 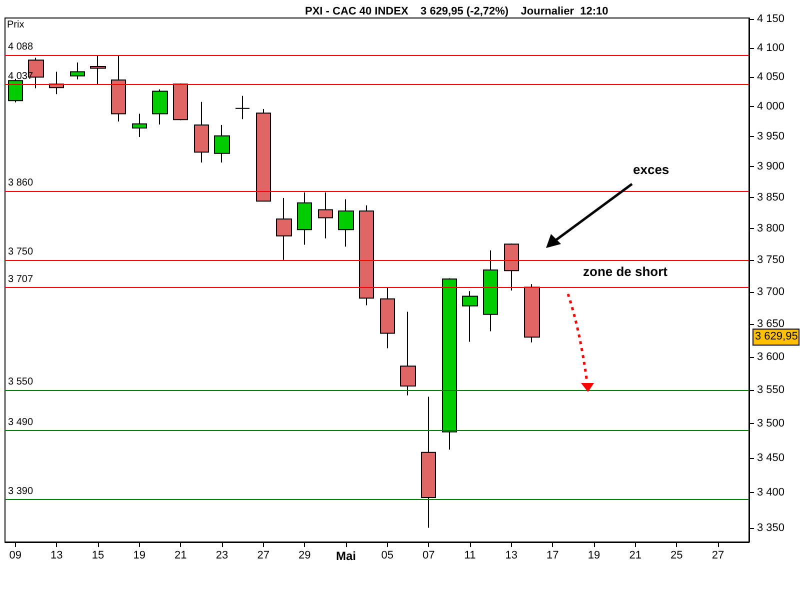 What do you see at coordinates (21, 183) in the screenshot?
I see `ref-line-label: 3 860` at bounding box center [21, 183].